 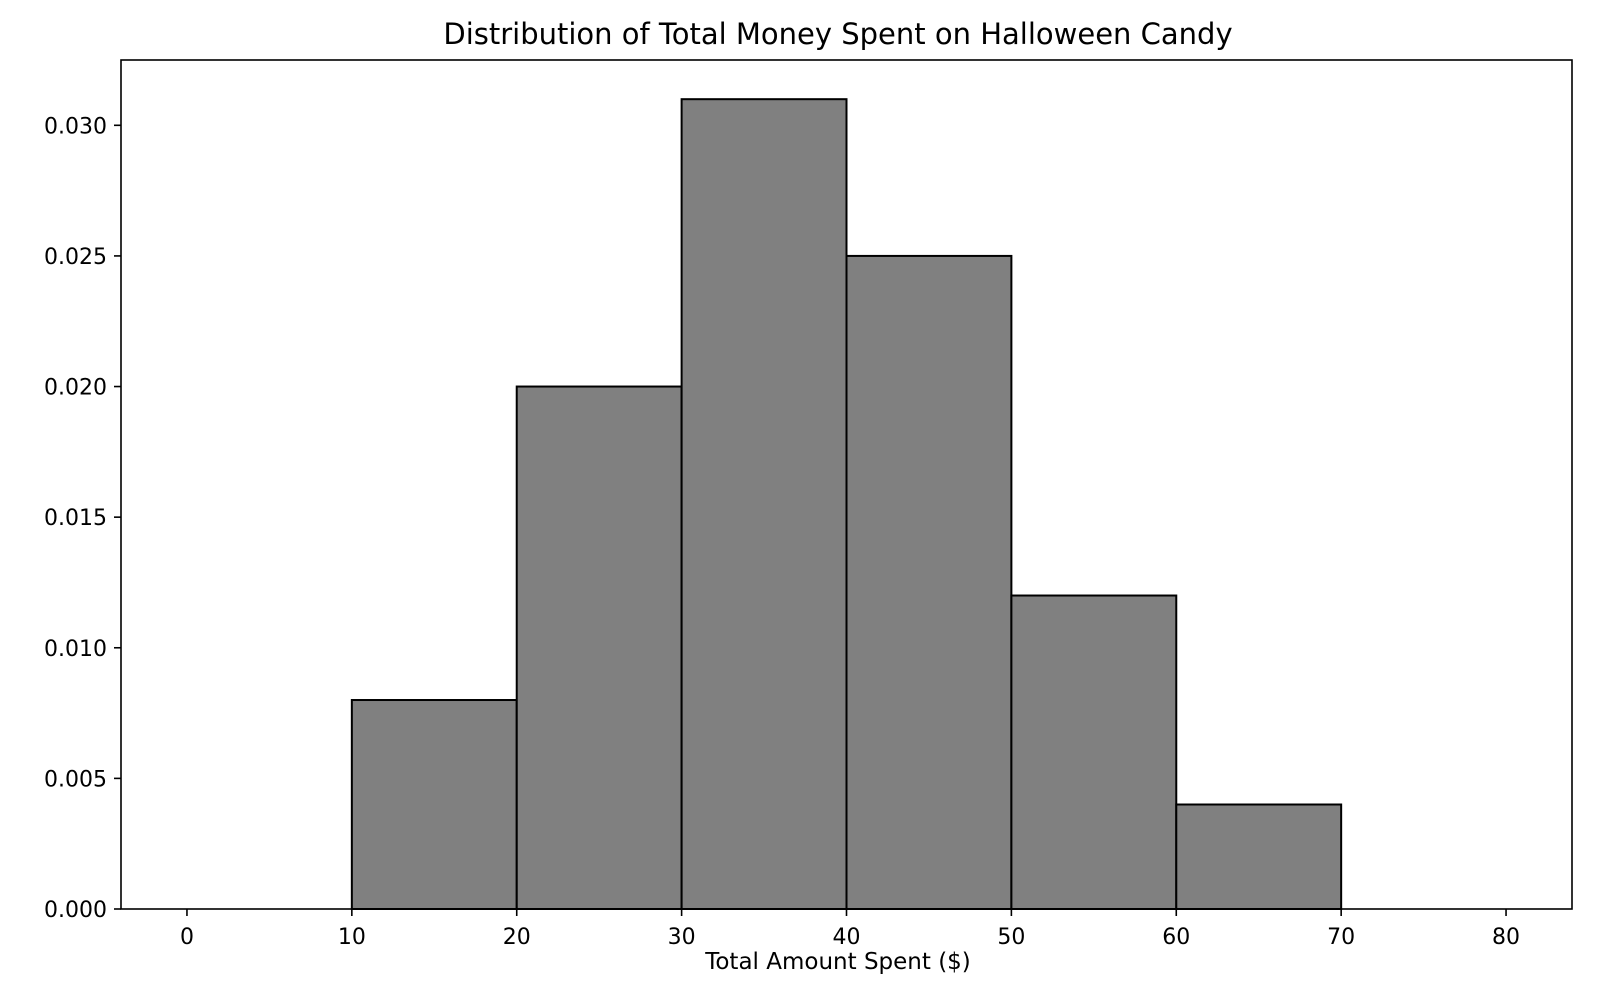 I want to click on y-tick-label: 0.005, so click(x=75, y=779).